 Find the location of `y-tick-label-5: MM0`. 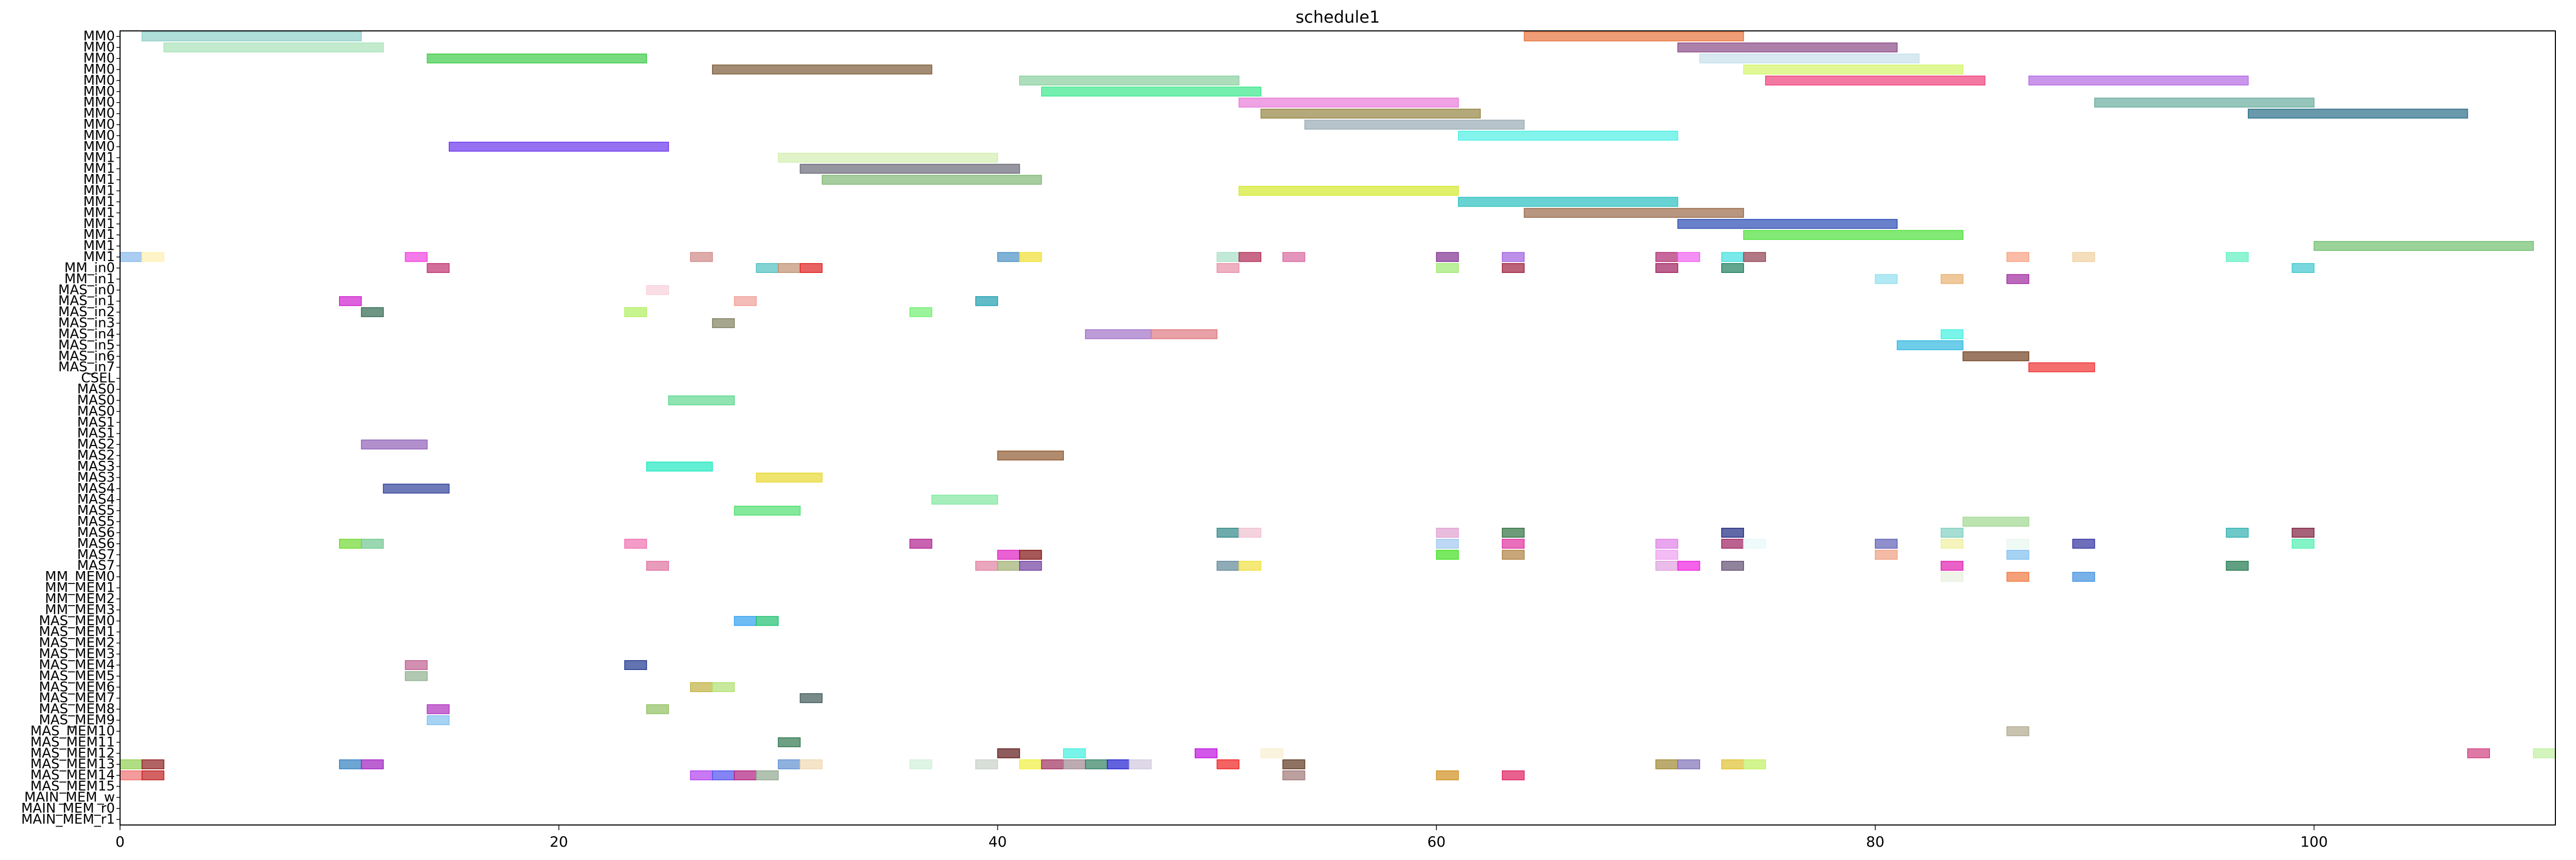

y-tick-label-5: MM0 is located at coordinates (99, 91).